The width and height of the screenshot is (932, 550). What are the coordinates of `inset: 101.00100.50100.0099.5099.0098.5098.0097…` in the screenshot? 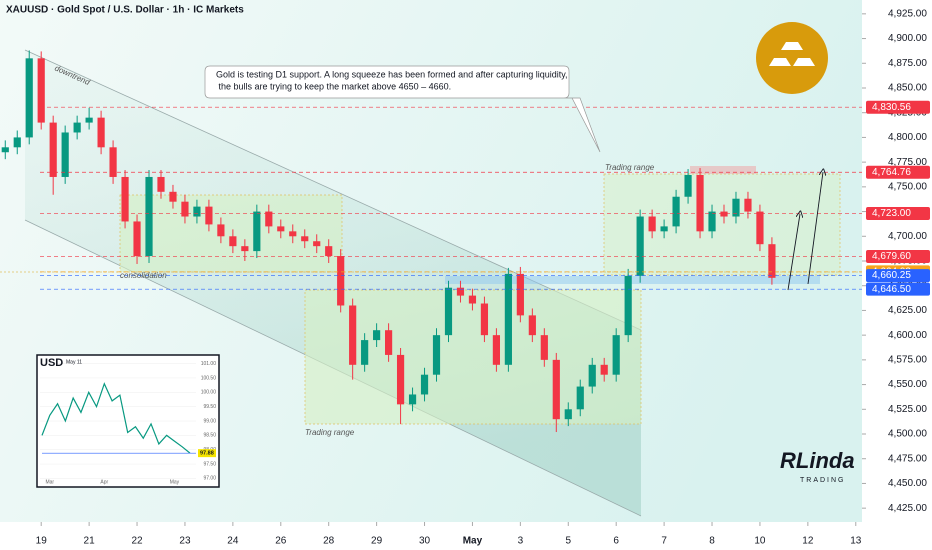 It's located at (128, 423).